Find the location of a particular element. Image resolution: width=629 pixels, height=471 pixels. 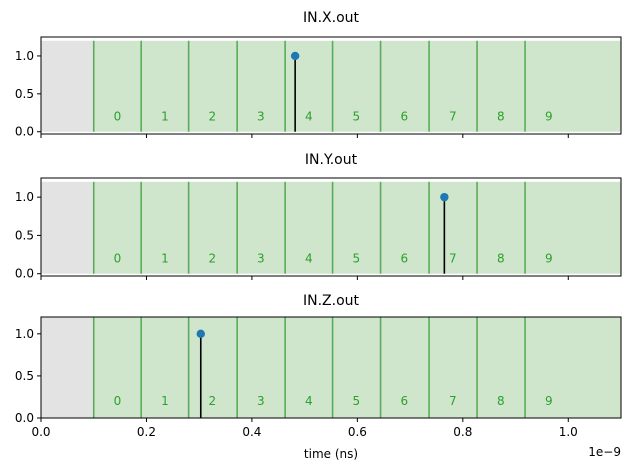

x-tick-label: 0.0 is located at coordinates (40, 432).